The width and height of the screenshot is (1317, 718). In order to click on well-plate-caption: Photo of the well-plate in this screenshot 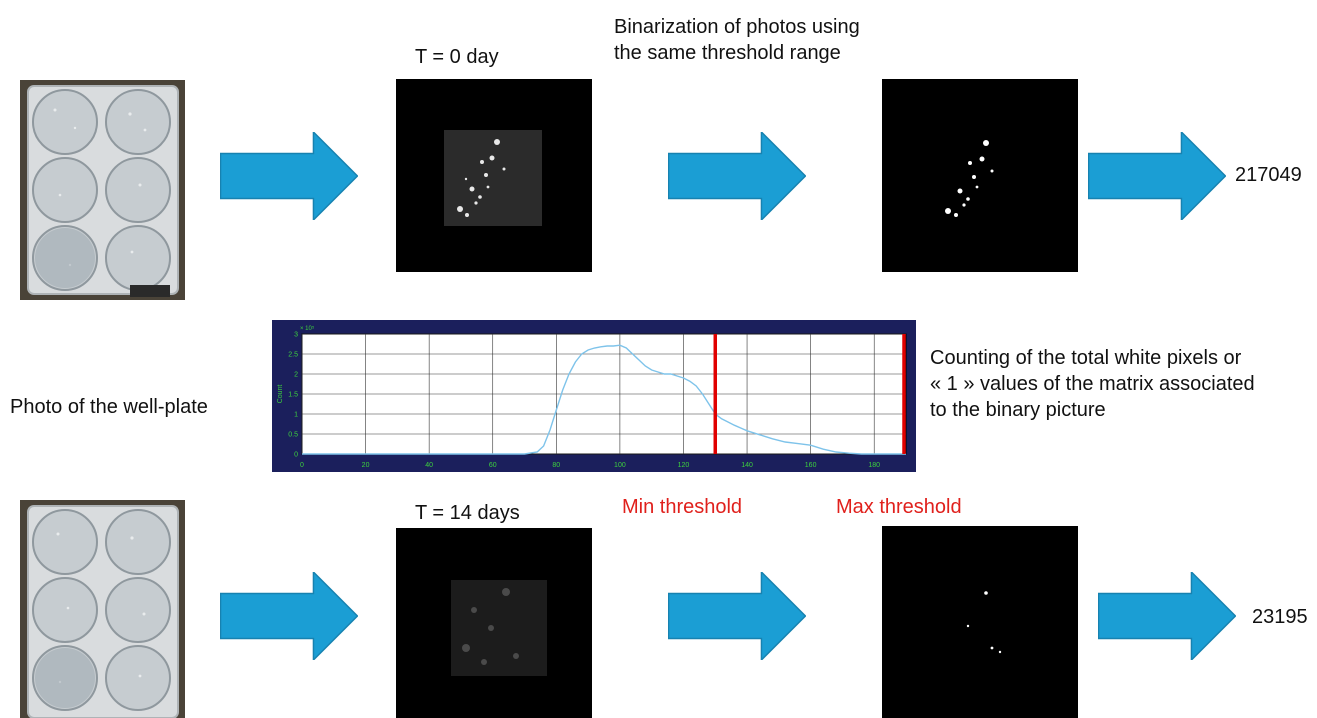, I will do `click(109, 407)`.